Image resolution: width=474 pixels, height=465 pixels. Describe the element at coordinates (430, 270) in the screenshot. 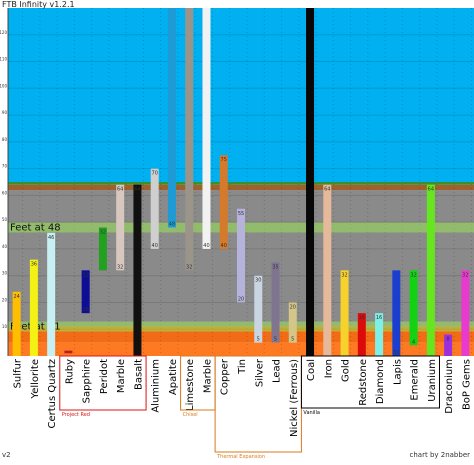

I see `bar-uranium` at that location.